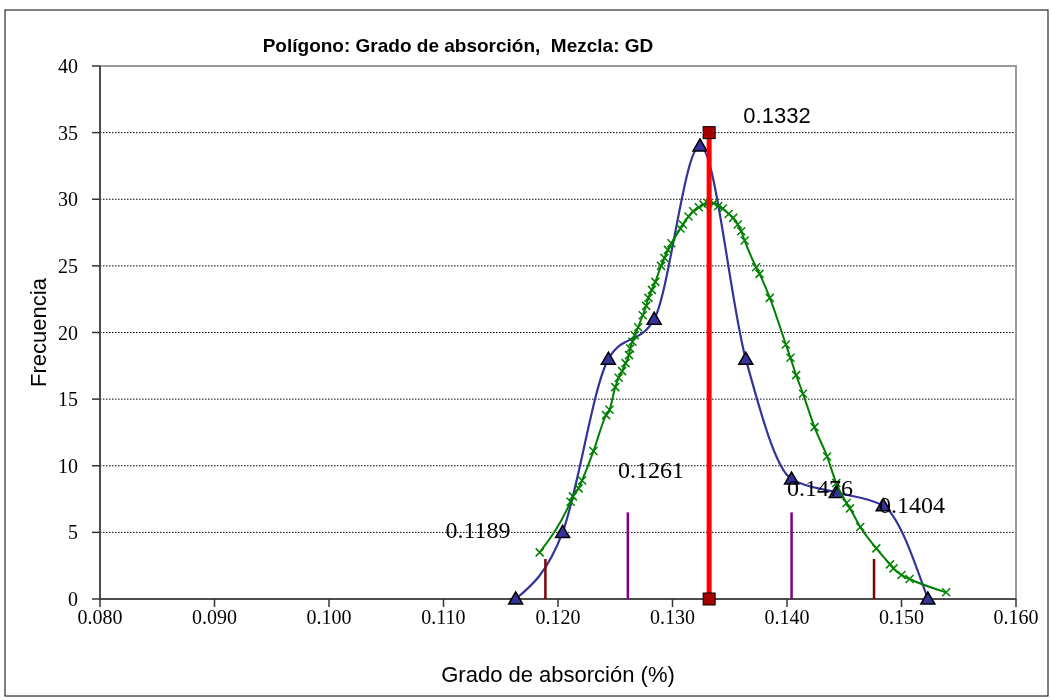 The height and width of the screenshot is (700, 1052). I want to click on x-tick-label: 0.160, so click(1016, 617).